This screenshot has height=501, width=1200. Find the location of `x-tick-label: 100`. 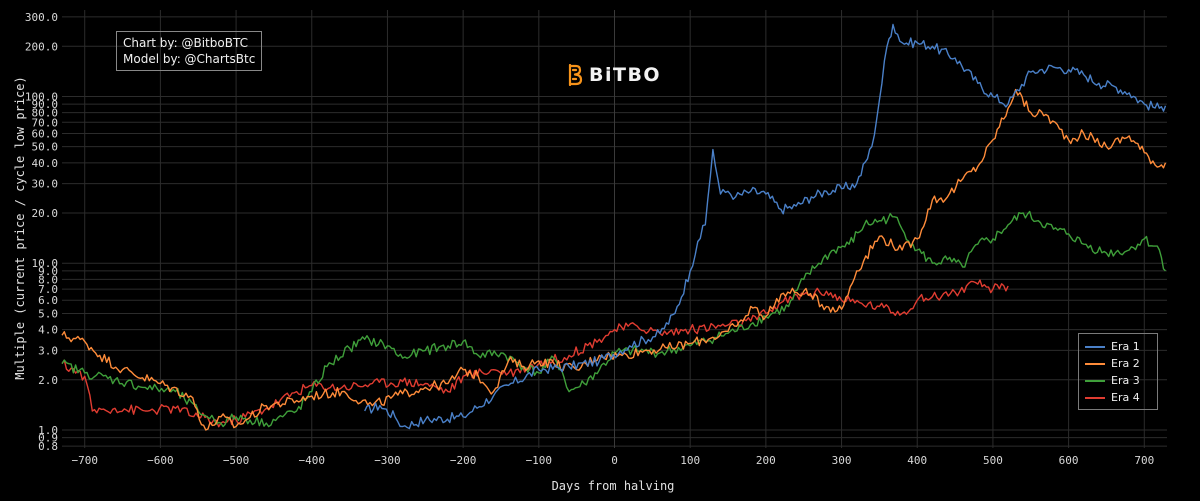

x-tick-label: 100 is located at coordinates (690, 460).